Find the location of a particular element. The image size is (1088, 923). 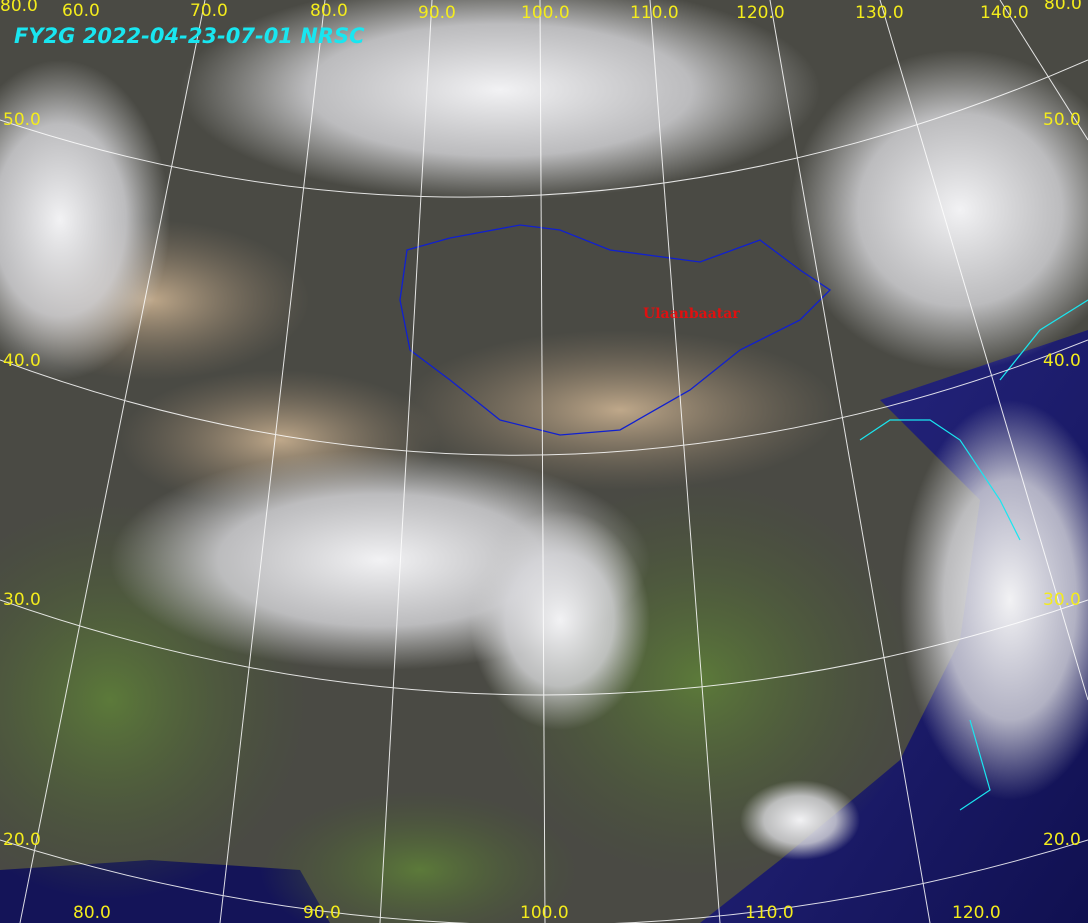

image-title: FY2G 2022-04-23-07-01 NRSC is located at coordinates (189, 36).